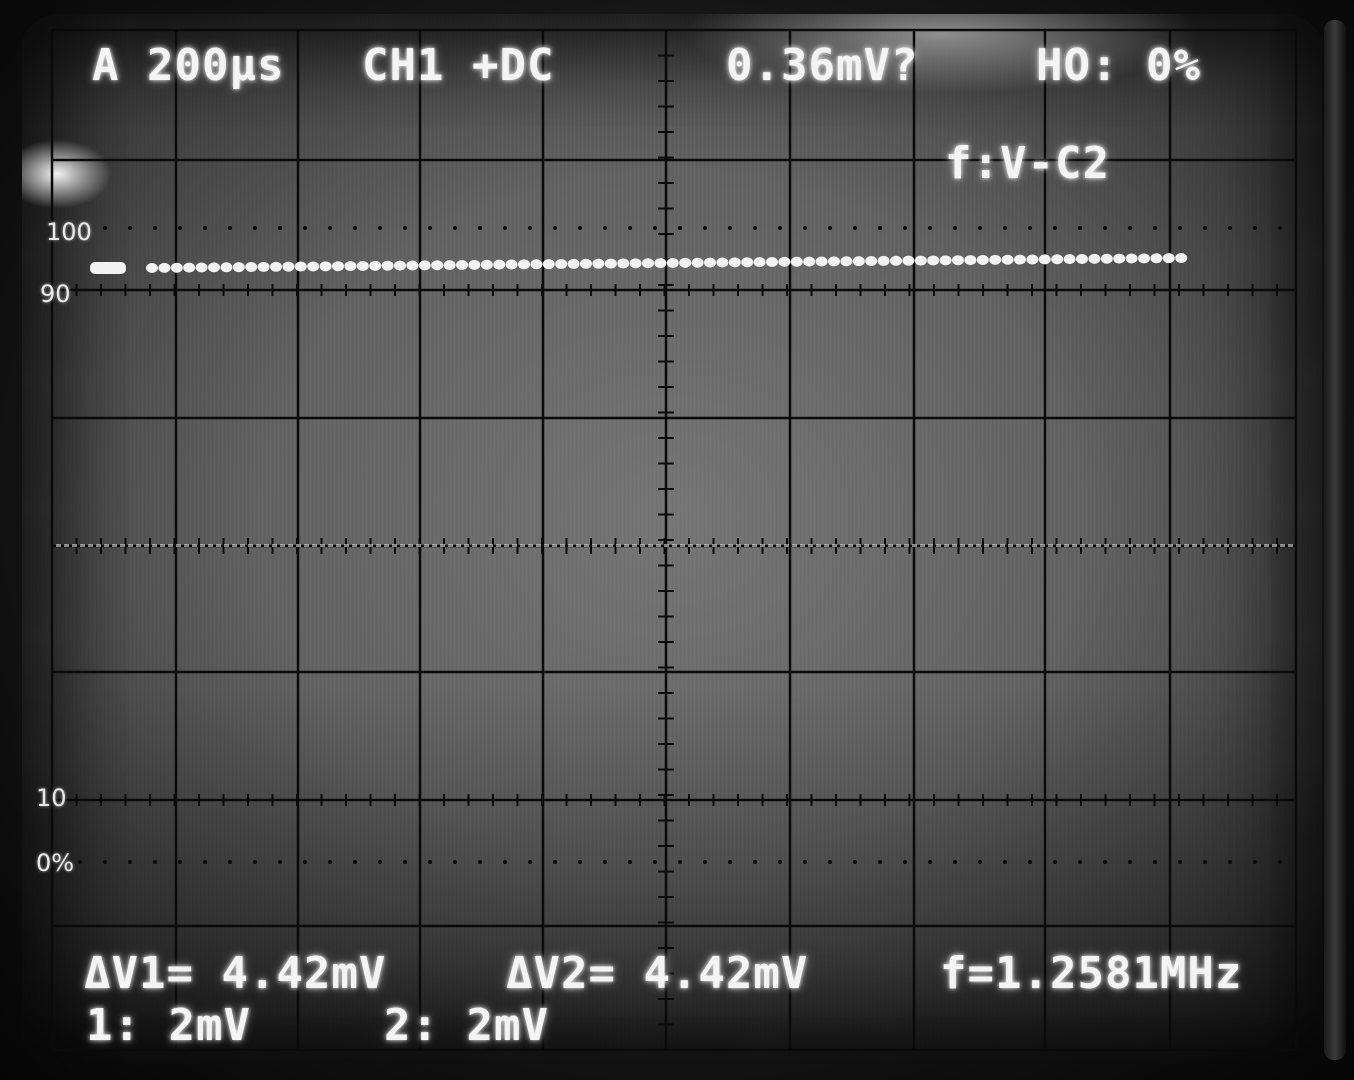 Image resolution: width=1354 pixels, height=1080 pixels. Describe the element at coordinates (235, 973) in the screenshot. I see `delta-v1-readout: ΔV1= 4.42mV` at that location.